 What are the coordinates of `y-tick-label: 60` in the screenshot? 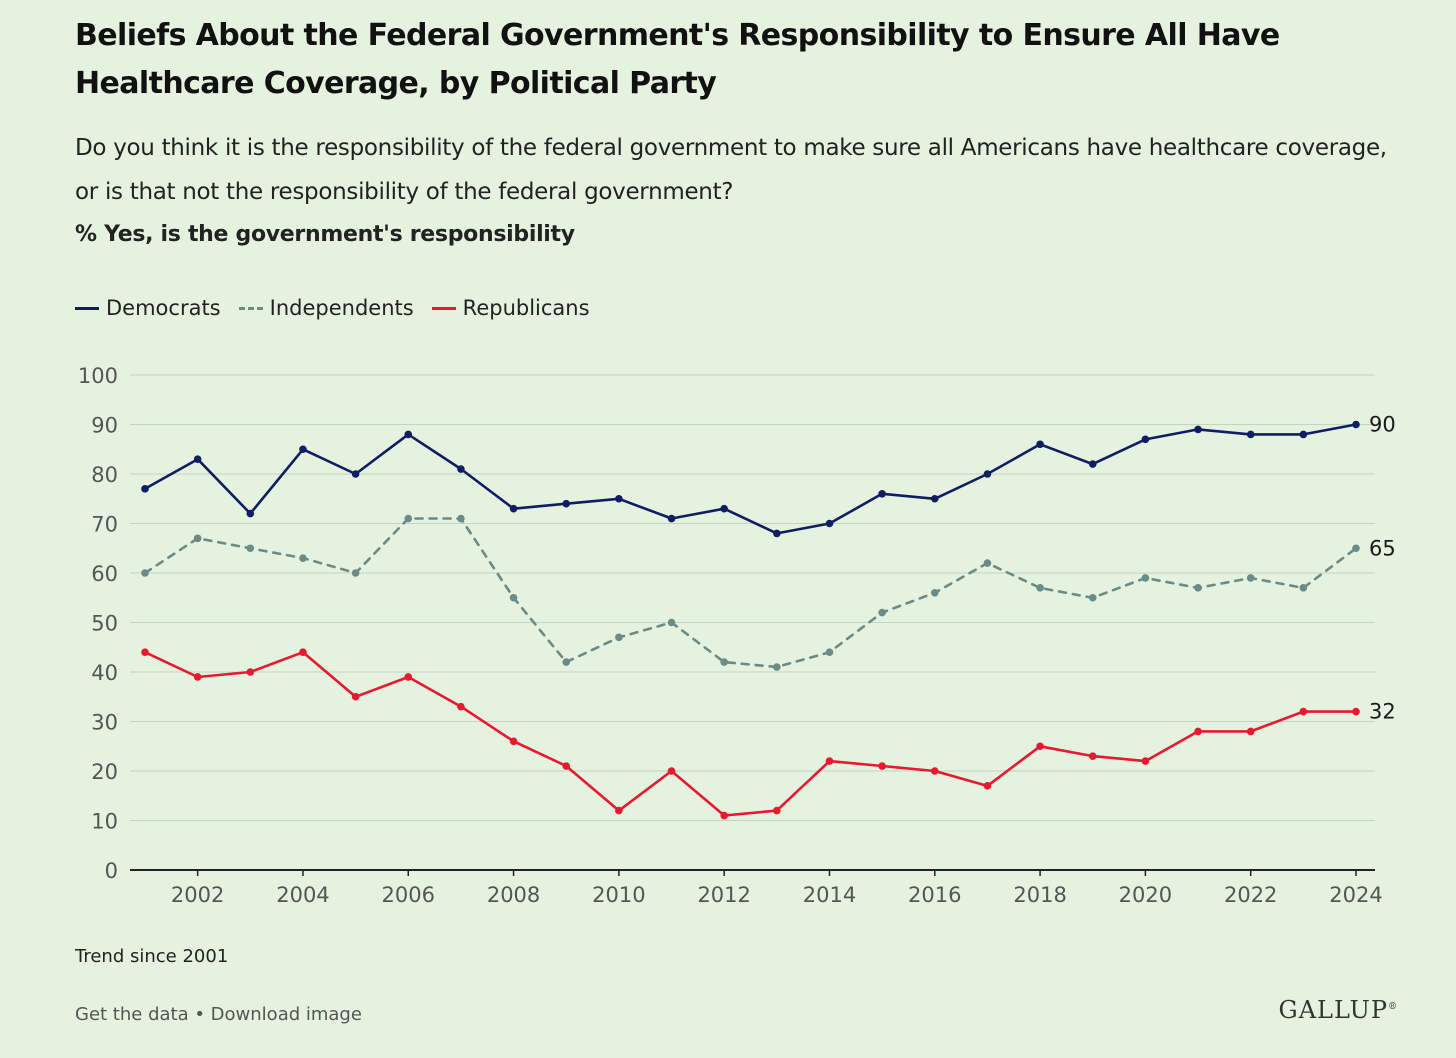 It's located at (104, 574).